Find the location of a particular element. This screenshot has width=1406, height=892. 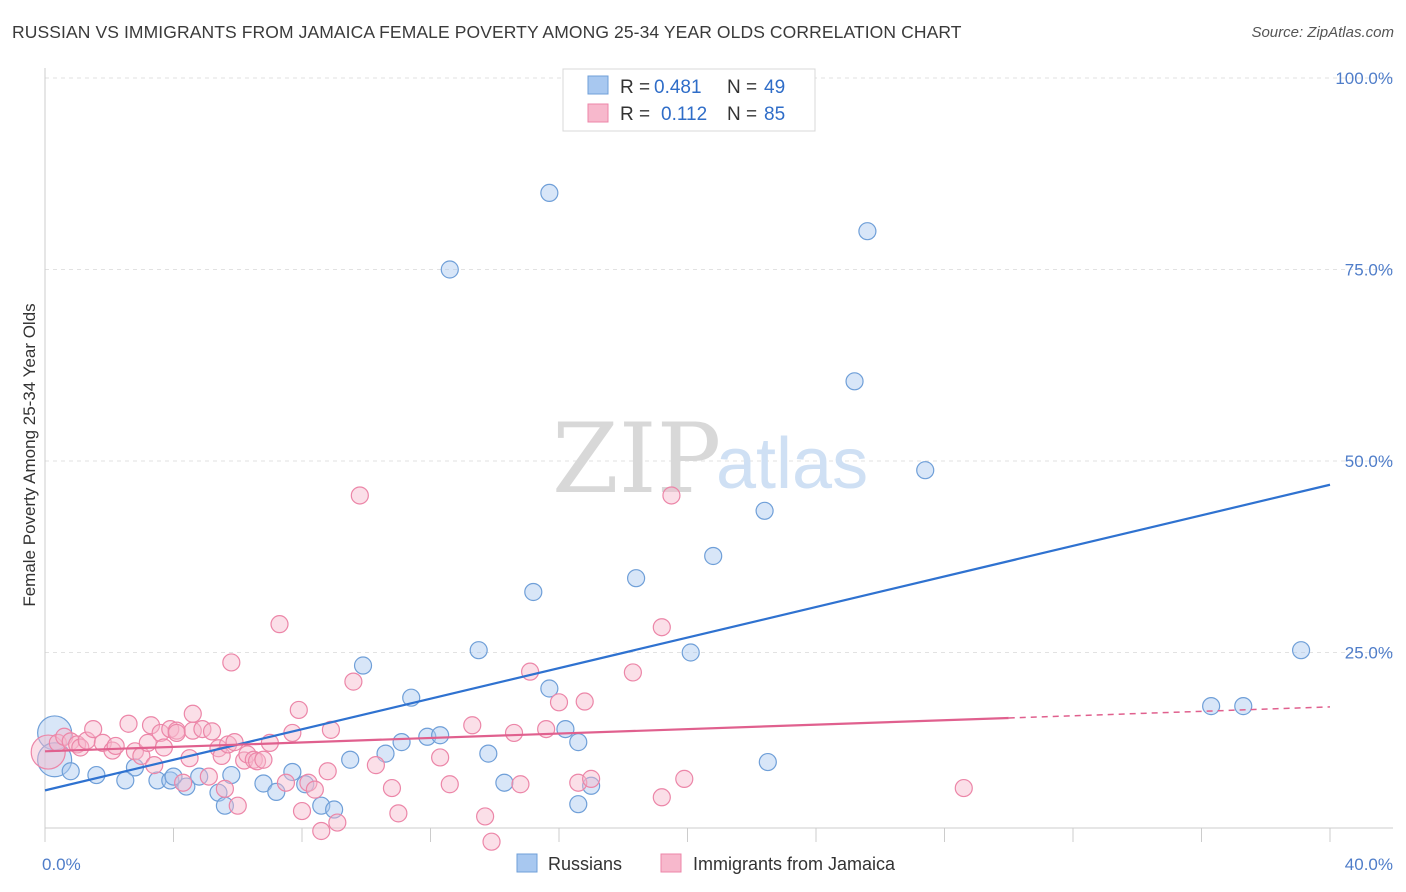

legend-russians-r-value: 0.481 is located at coordinates (678, 87).